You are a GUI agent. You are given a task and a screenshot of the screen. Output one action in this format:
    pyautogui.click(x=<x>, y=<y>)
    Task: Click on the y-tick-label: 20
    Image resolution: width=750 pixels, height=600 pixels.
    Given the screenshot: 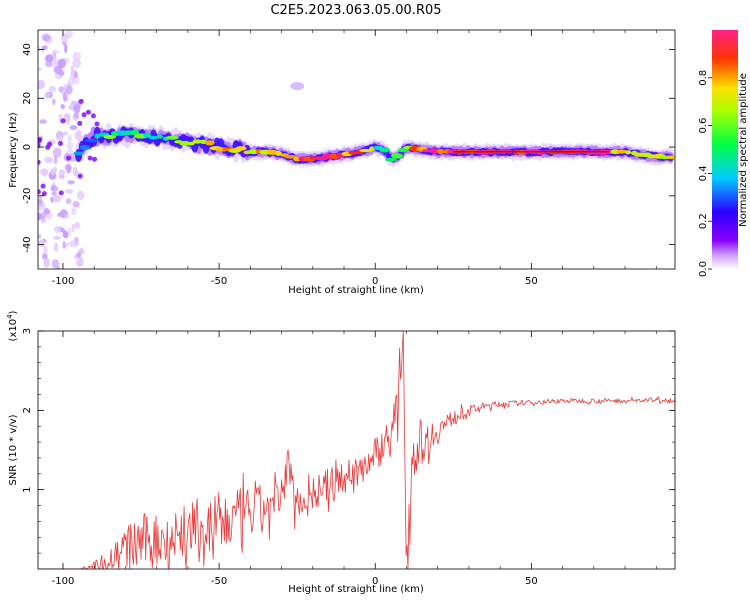 What is the action you would take?
    pyautogui.click(x=27, y=98)
    